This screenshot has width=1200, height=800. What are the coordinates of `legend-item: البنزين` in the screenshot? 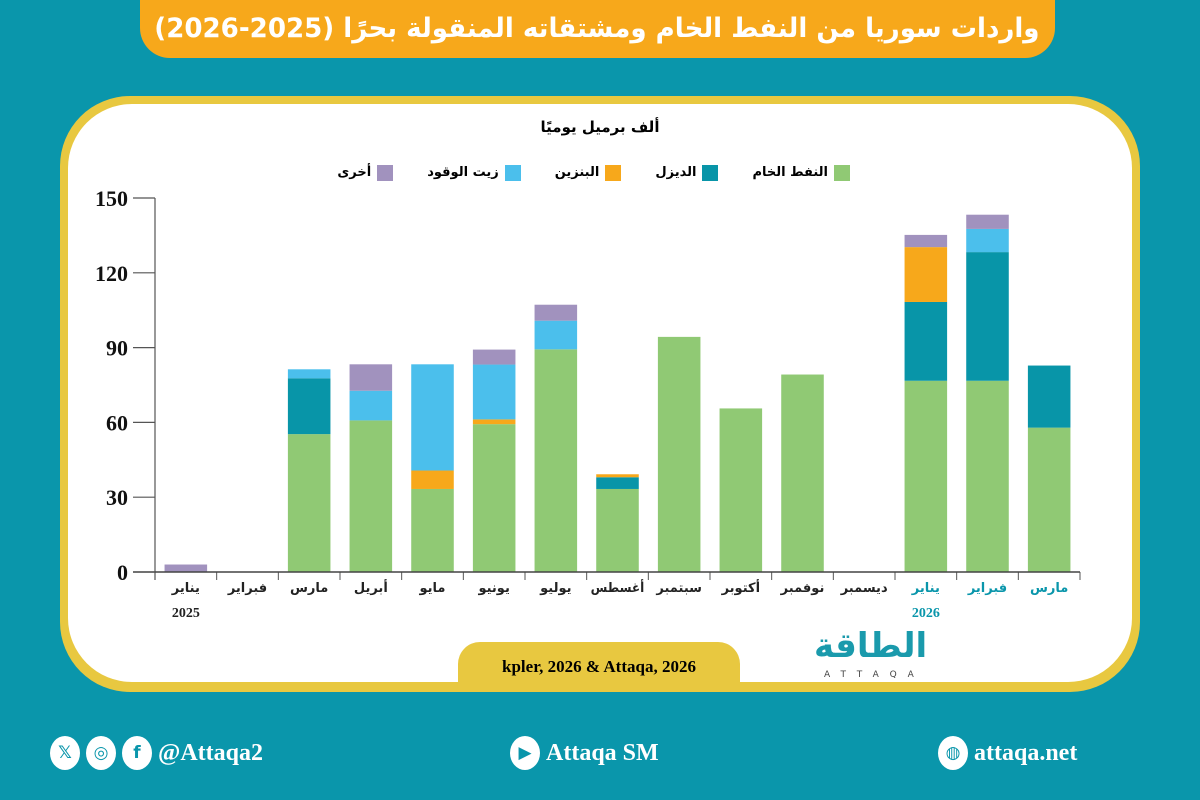 It's located at (588, 173).